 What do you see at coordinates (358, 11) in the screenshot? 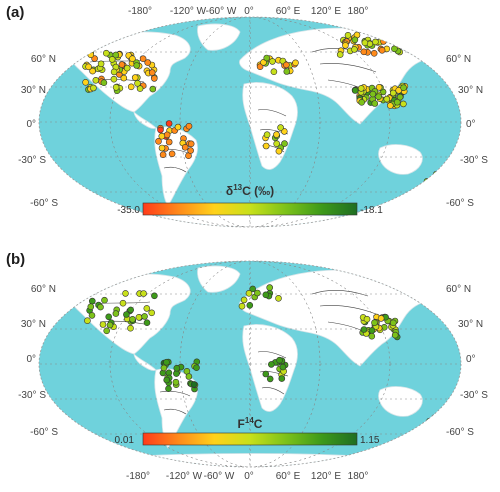
I see `lon-tick-top-7: 180°` at bounding box center [358, 11].